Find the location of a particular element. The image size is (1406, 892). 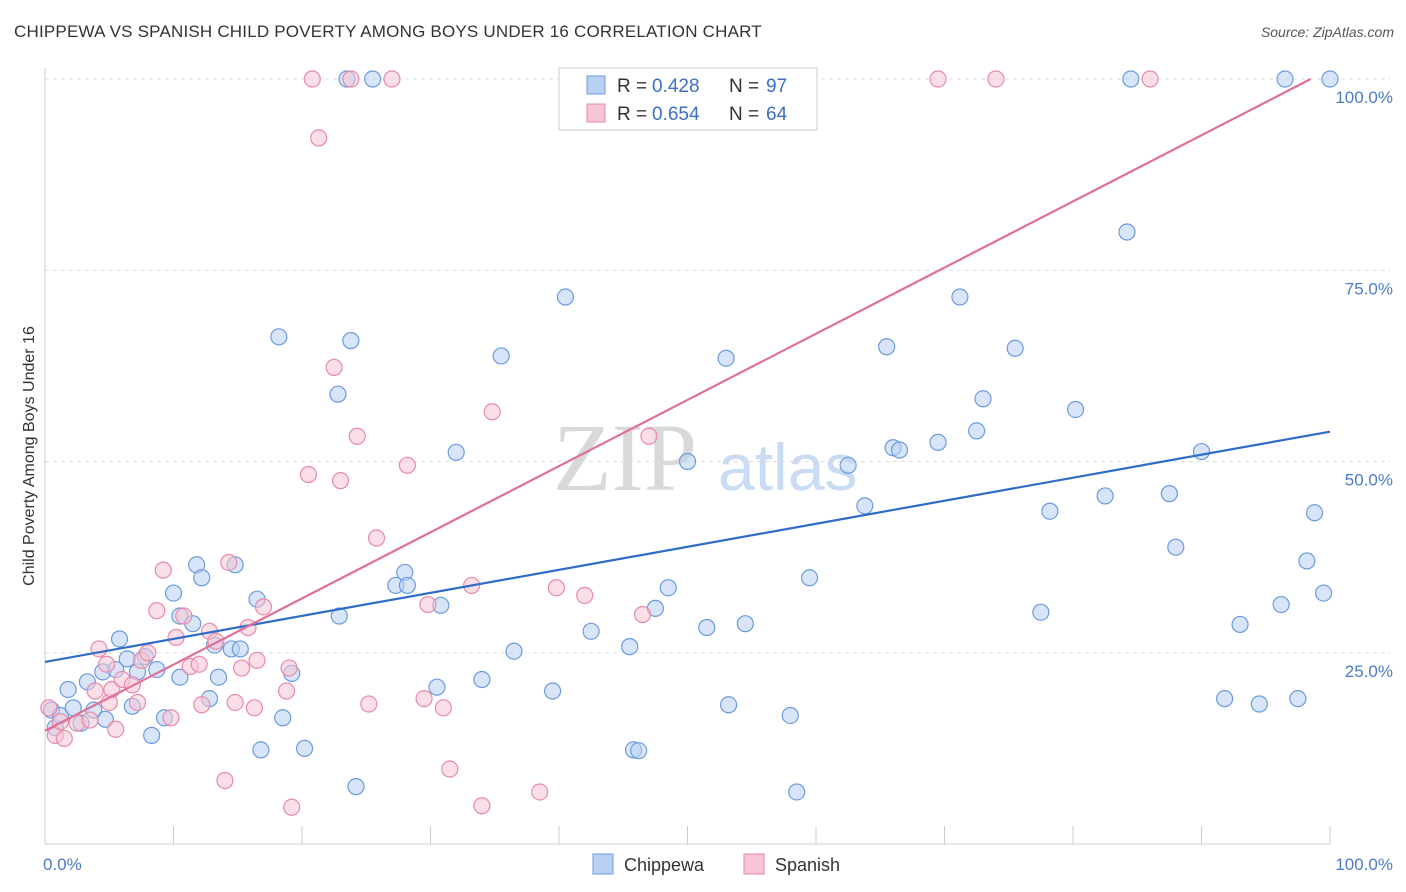

x-tick-label-0: 0.0% is located at coordinates (62, 864).